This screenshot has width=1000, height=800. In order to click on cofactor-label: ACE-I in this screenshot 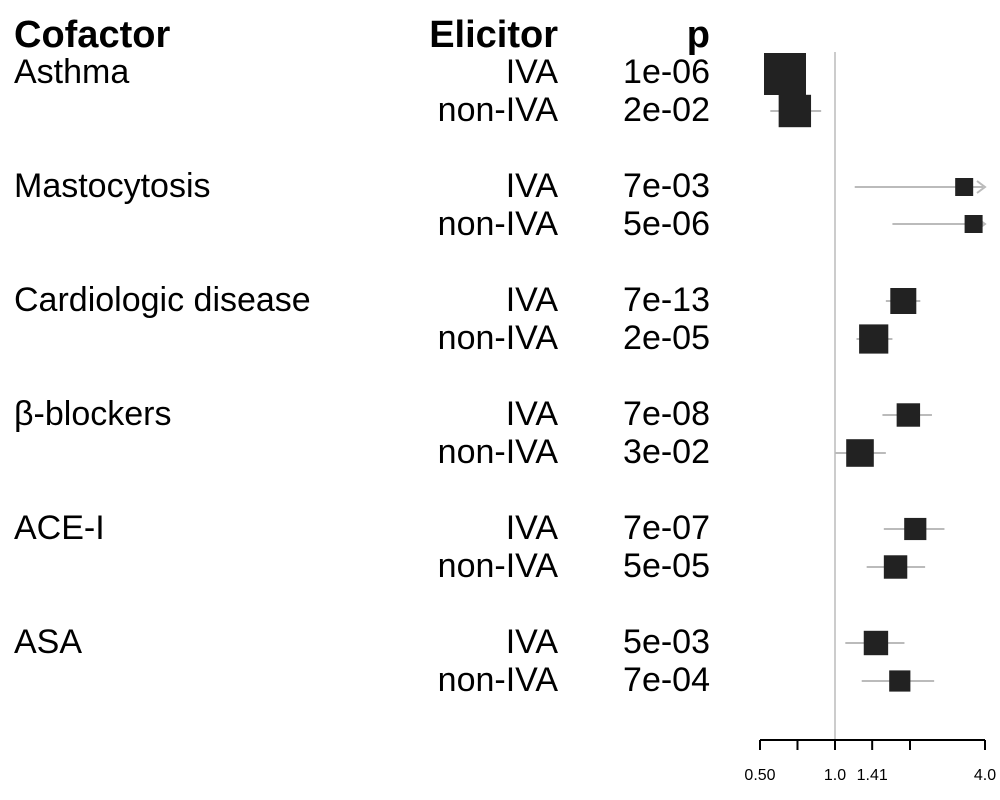, I will do `click(59, 528)`.